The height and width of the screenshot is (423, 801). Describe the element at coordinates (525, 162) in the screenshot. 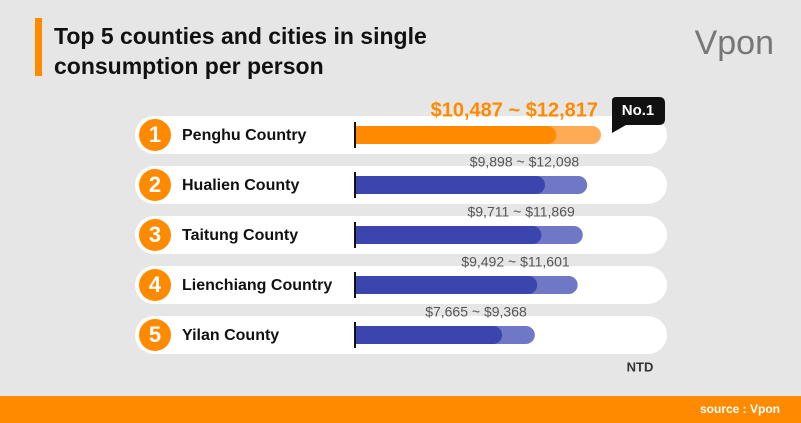

I see `value-label: $9,898 ~ $12,098` at that location.